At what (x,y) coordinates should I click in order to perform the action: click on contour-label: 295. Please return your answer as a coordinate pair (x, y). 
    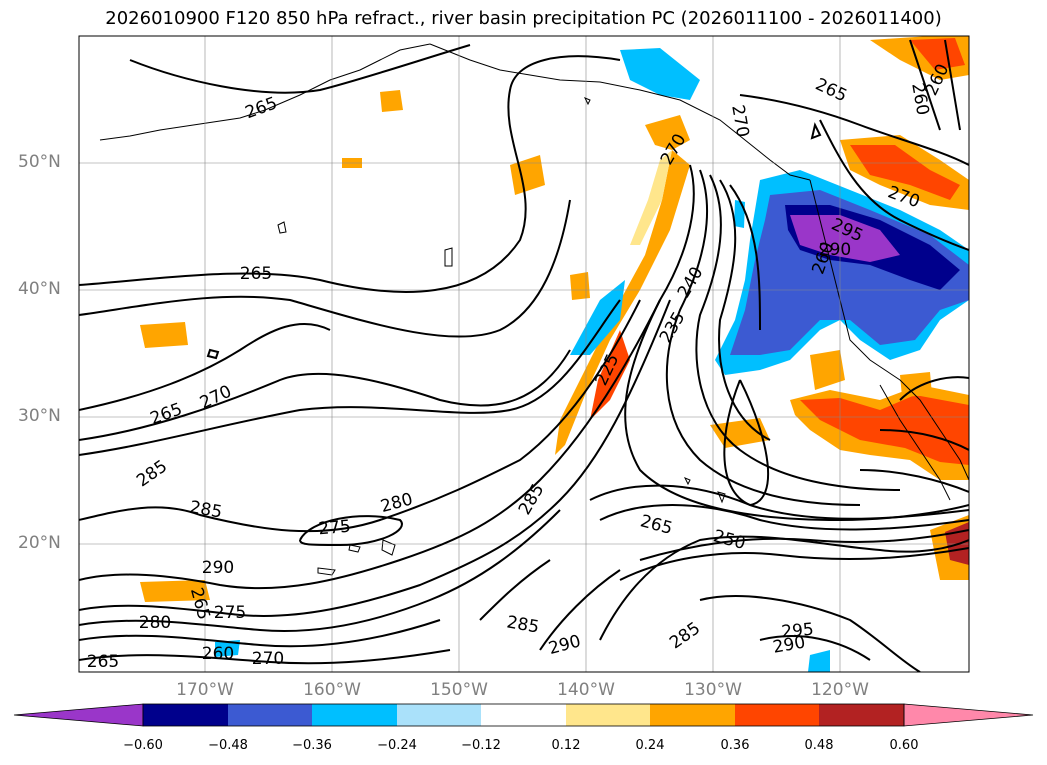
    Looking at the image, I should click on (798, 631).